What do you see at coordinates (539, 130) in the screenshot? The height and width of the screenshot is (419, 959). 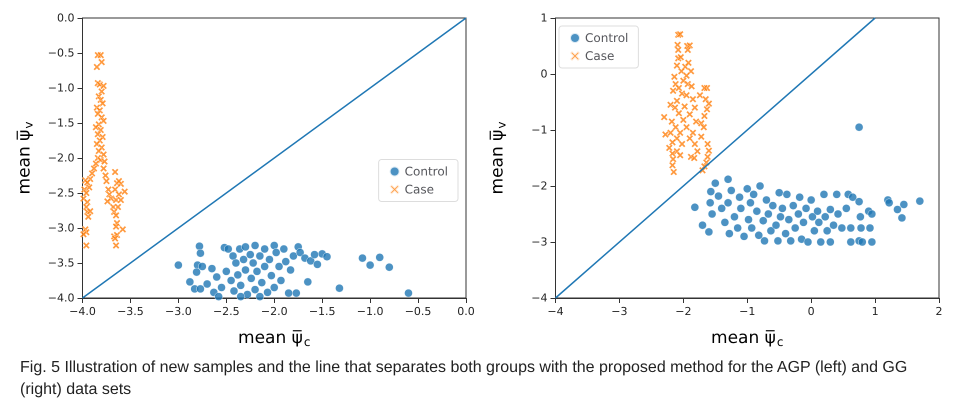 I see `y-tick-label: −1` at bounding box center [539, 130].